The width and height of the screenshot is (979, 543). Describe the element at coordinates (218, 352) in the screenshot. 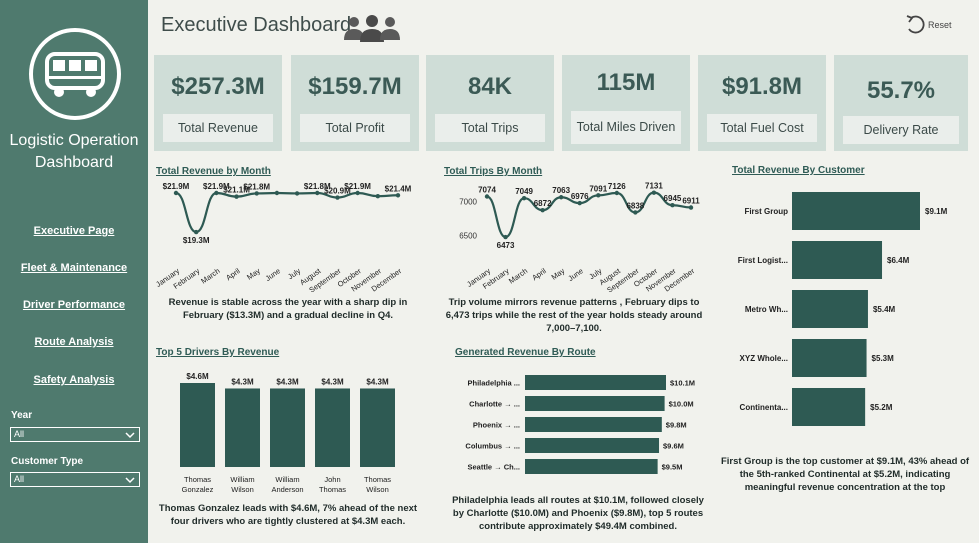

I see `top-drivers-title: Top 5 Drivers By Revenue` at that location.